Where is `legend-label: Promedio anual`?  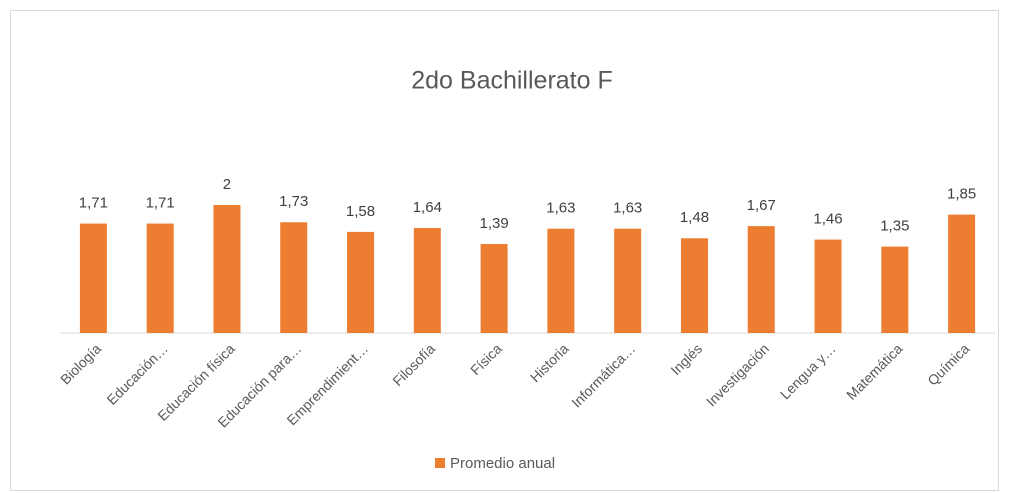
legend-label: Promedio anual is located at coordinates (502, 463).